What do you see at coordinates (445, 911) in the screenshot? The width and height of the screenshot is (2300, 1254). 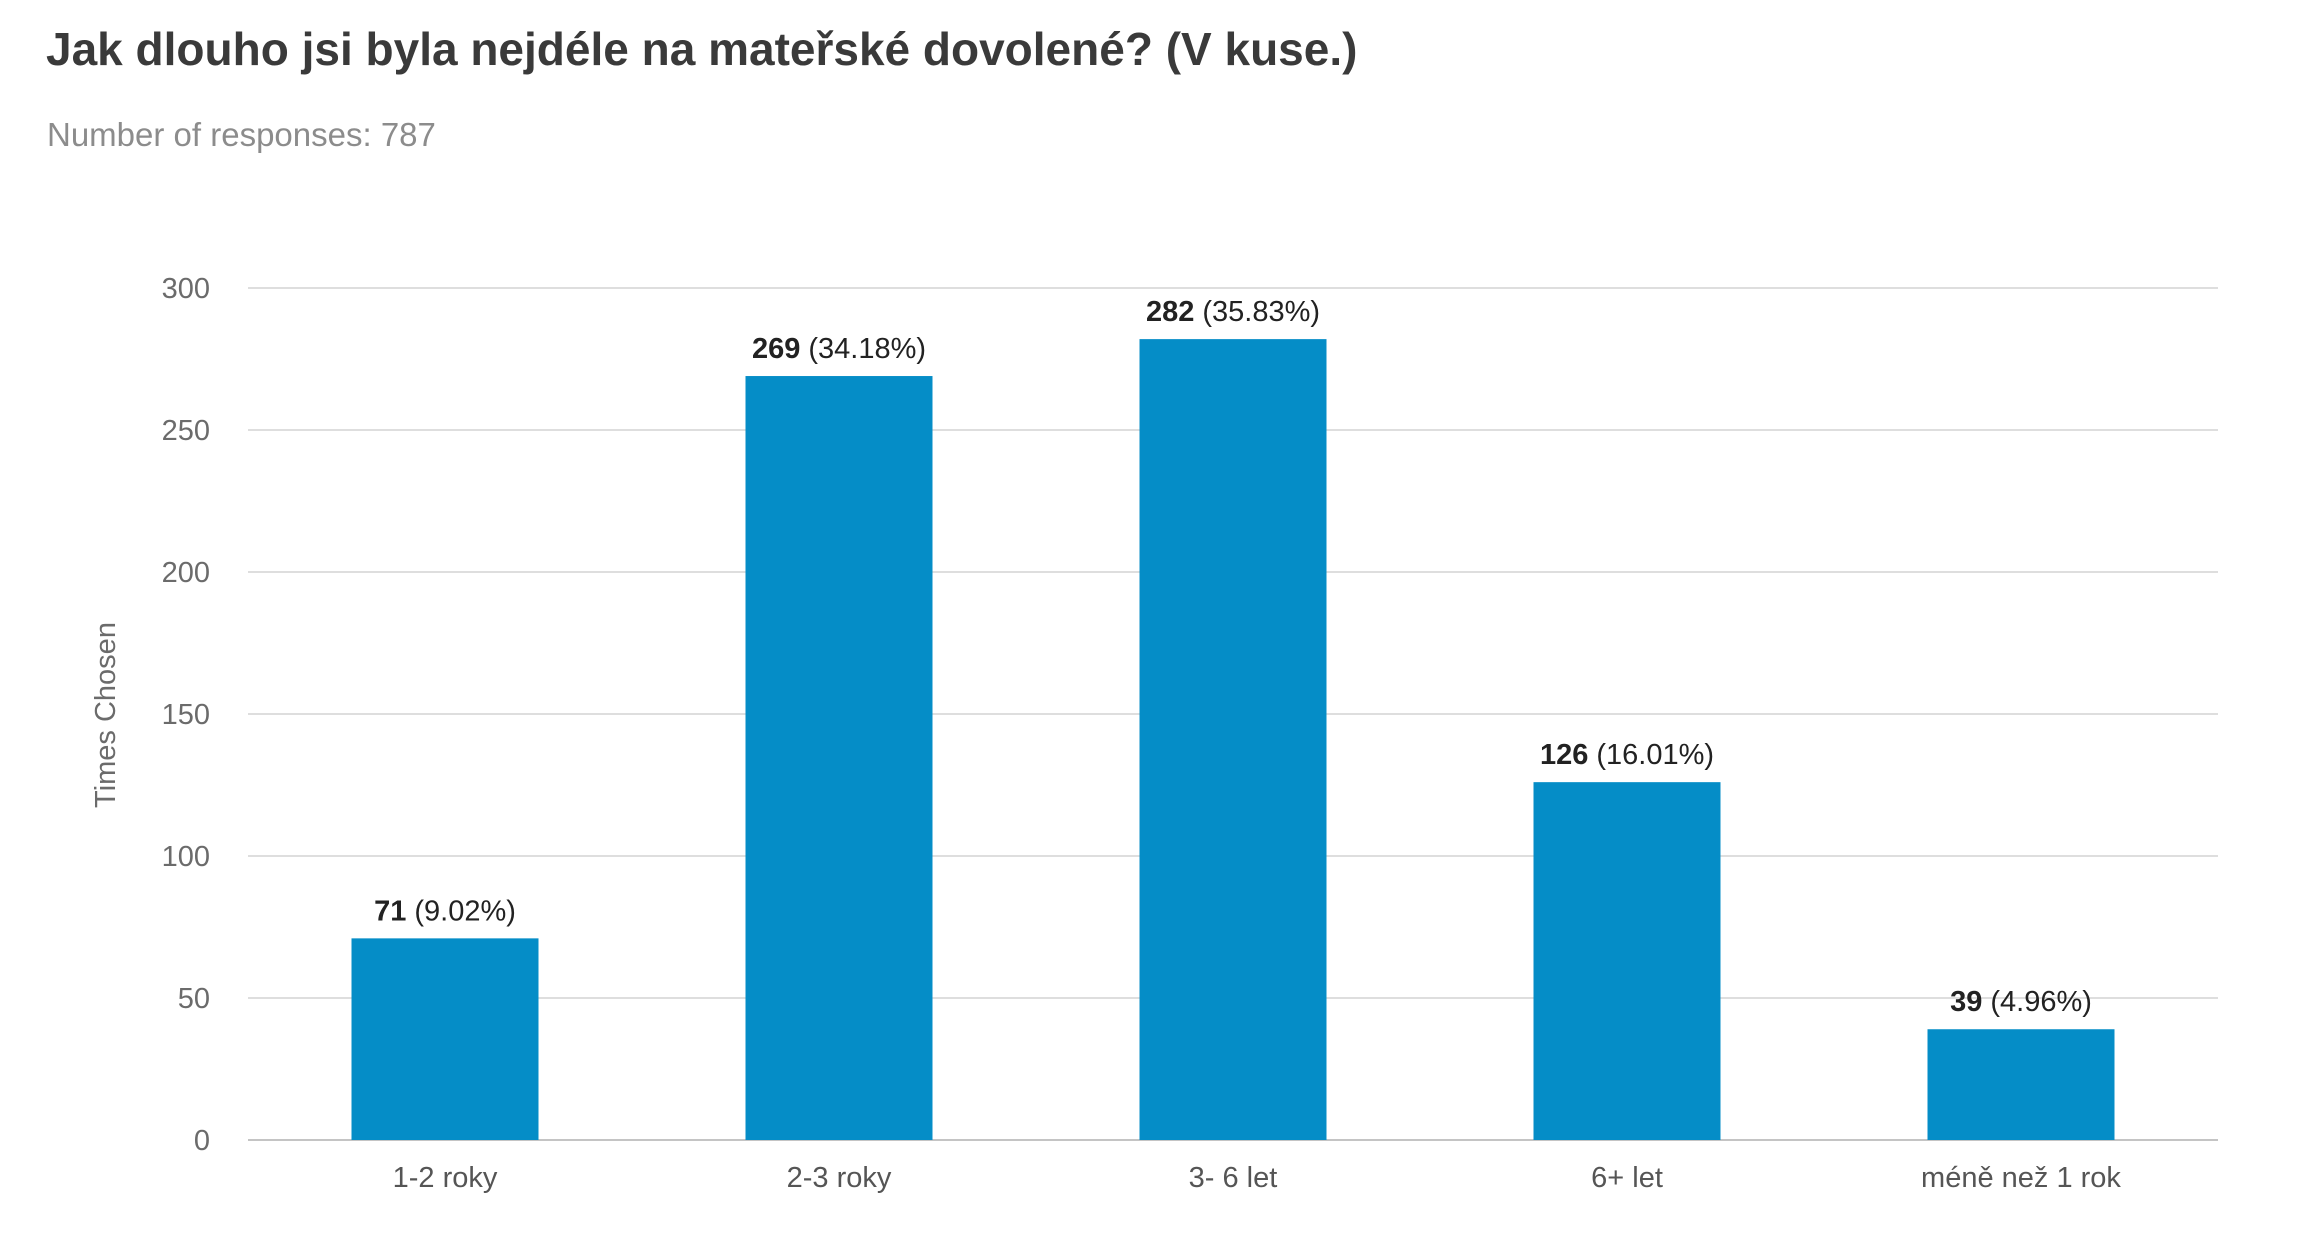 I see `bar-data-label: 71 (9.02%)` at bounding box center [445, 911].